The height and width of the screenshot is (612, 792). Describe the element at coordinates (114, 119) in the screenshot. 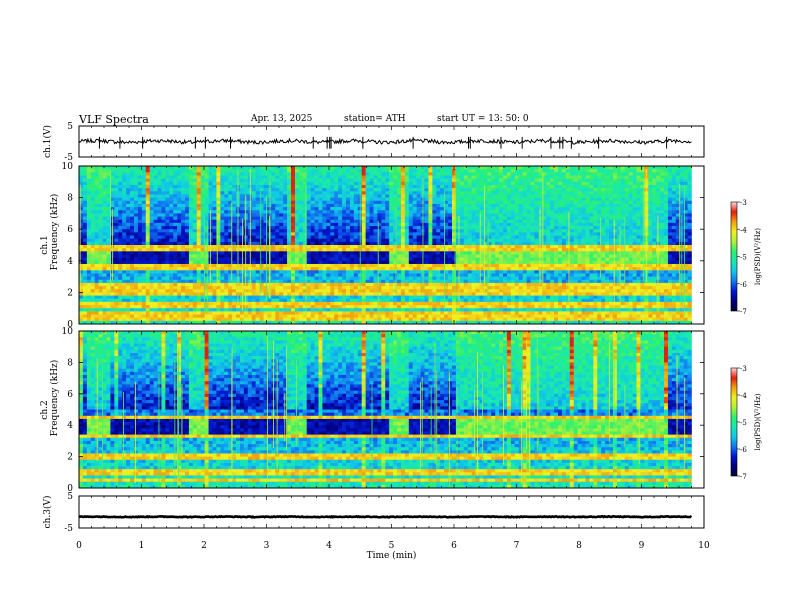

I see `figure-title: VLF Spectra` at that location.